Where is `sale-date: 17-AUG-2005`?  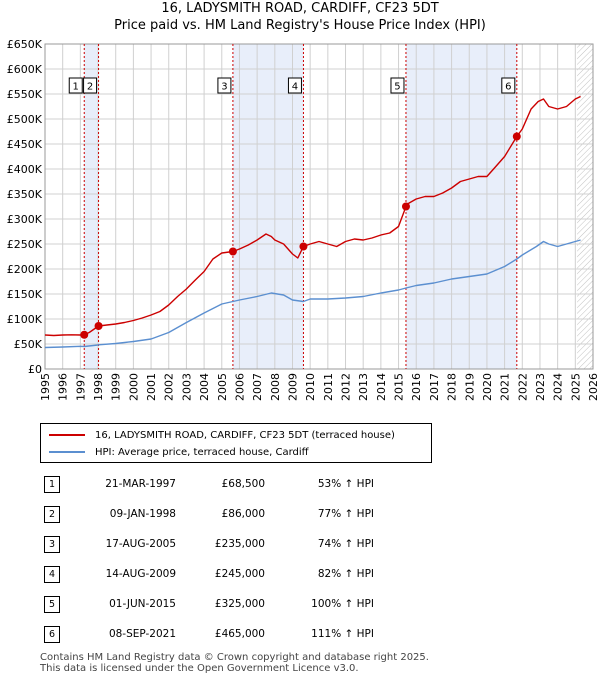 sale-date: 17-AUG-2005 is located at coordinates (140, 544).